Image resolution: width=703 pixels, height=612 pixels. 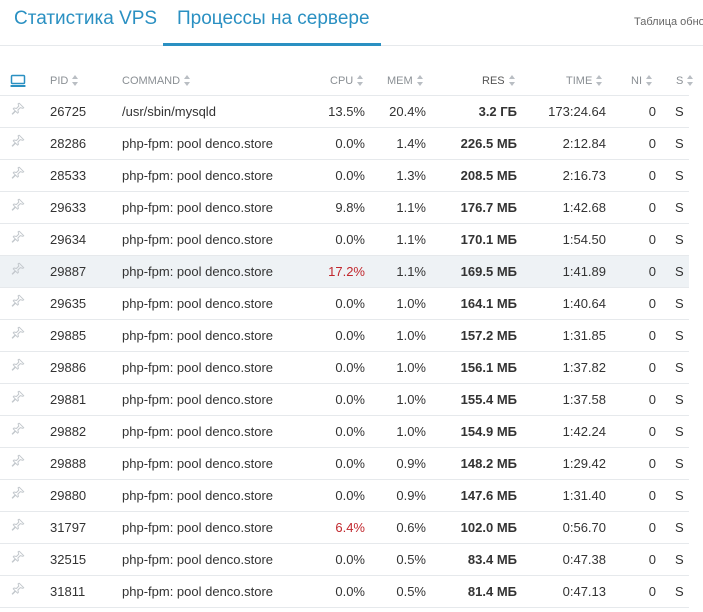 What do you see at coordinates (273, 18) in the screenshot?
I see `tab-server-processes: Процессы на сервере` at bounding box center [273, 18].